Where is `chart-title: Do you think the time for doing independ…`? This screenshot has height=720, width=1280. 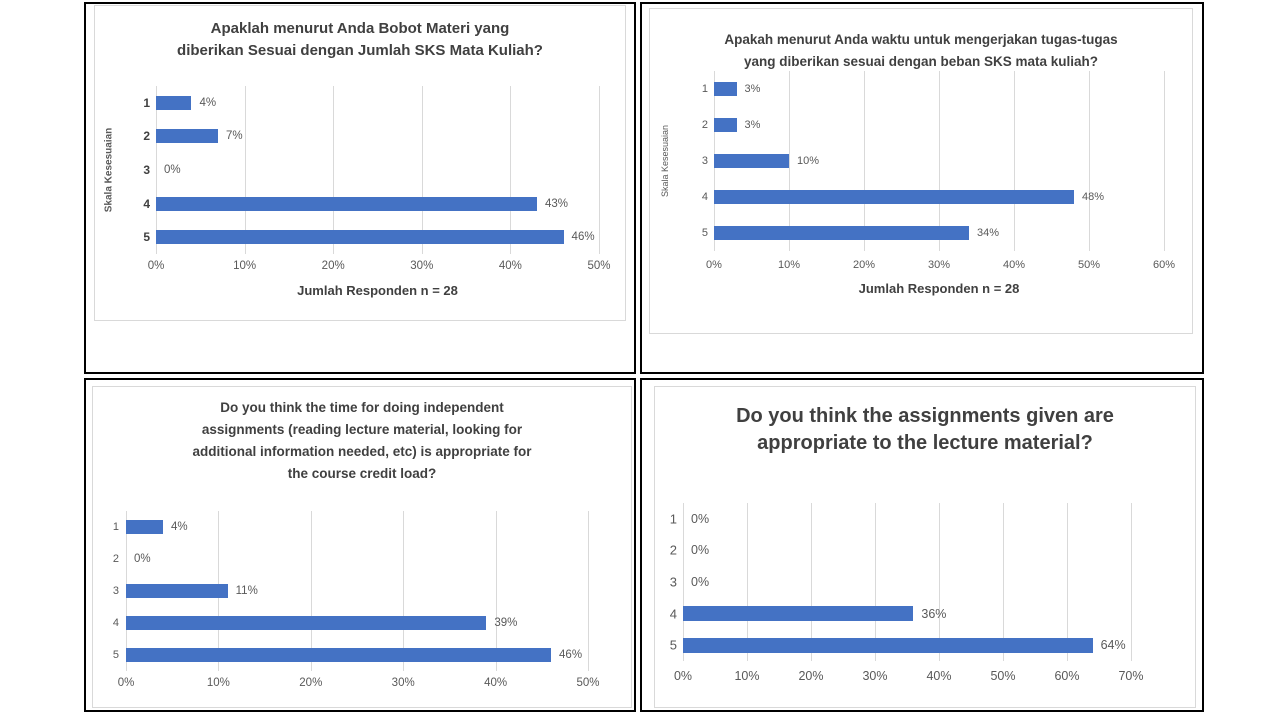
chart-title: Do you think the time for doing independ… is located at coordinates (362, 440).